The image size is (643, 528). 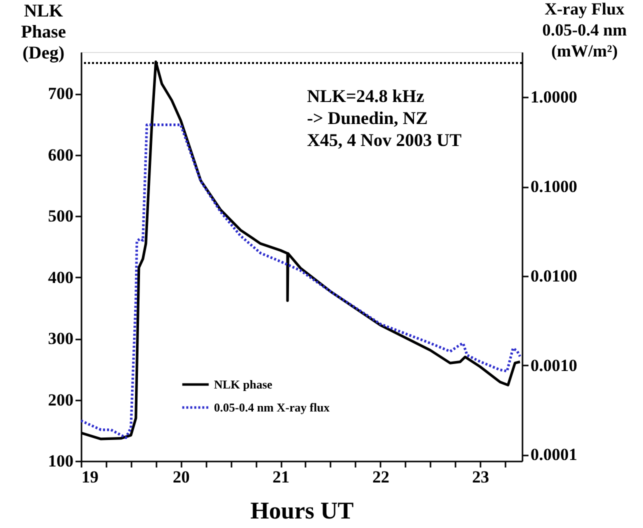 I want to click on y2-tick-label: 0.0100, so click(x=554, y=276).